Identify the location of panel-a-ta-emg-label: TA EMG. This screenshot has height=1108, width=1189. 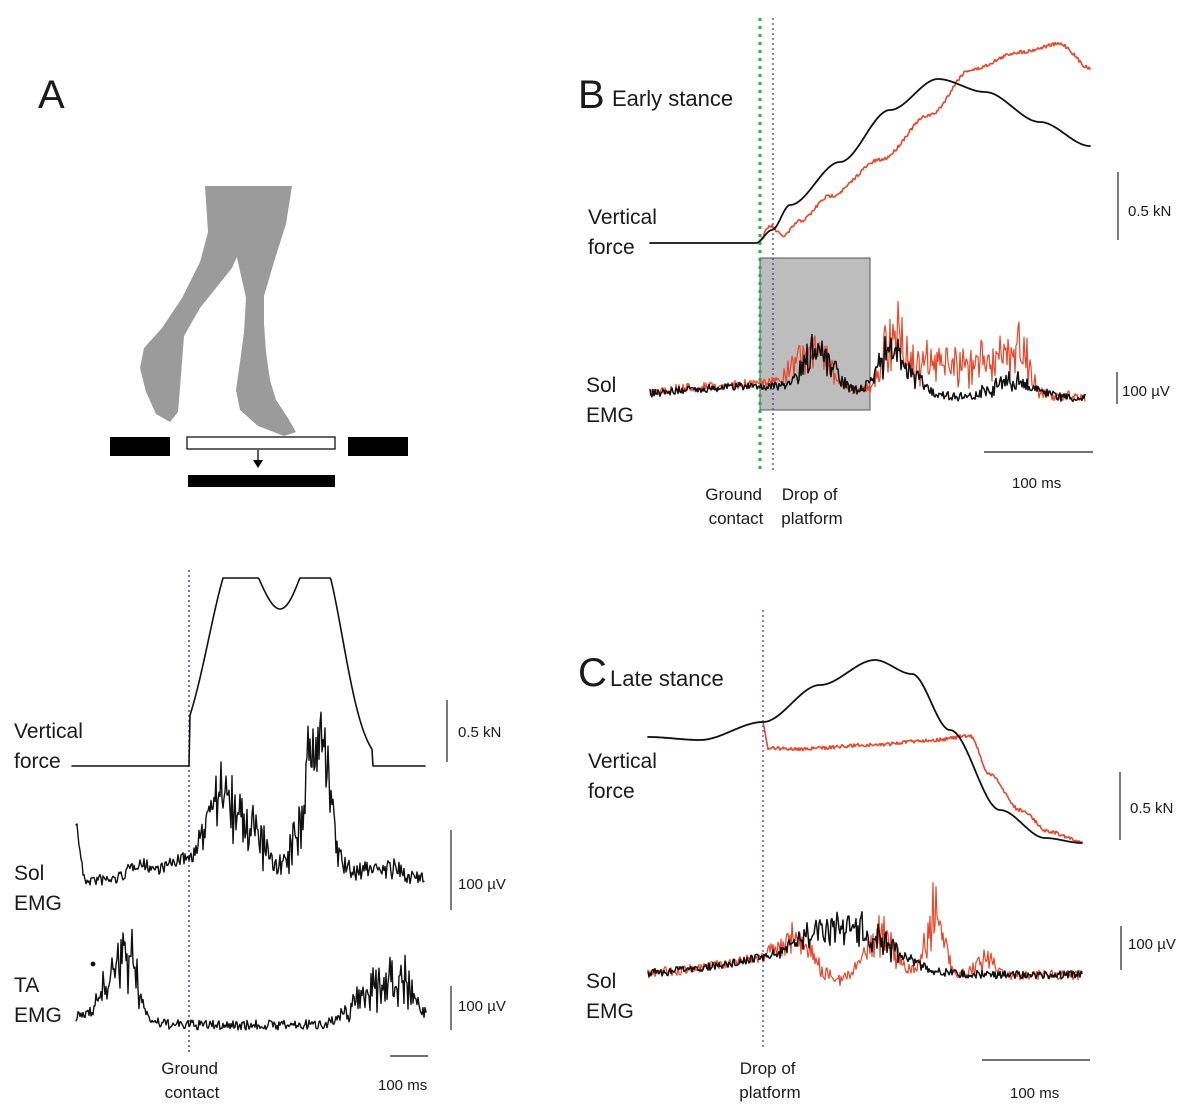
(38, 1000).